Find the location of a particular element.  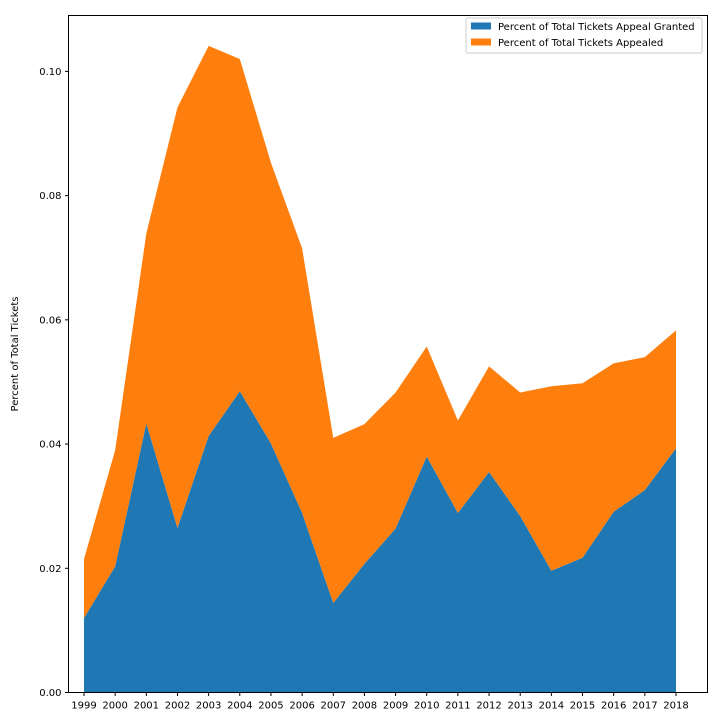

y-tick-label: 0.10 is located at coordinates (50, 72).